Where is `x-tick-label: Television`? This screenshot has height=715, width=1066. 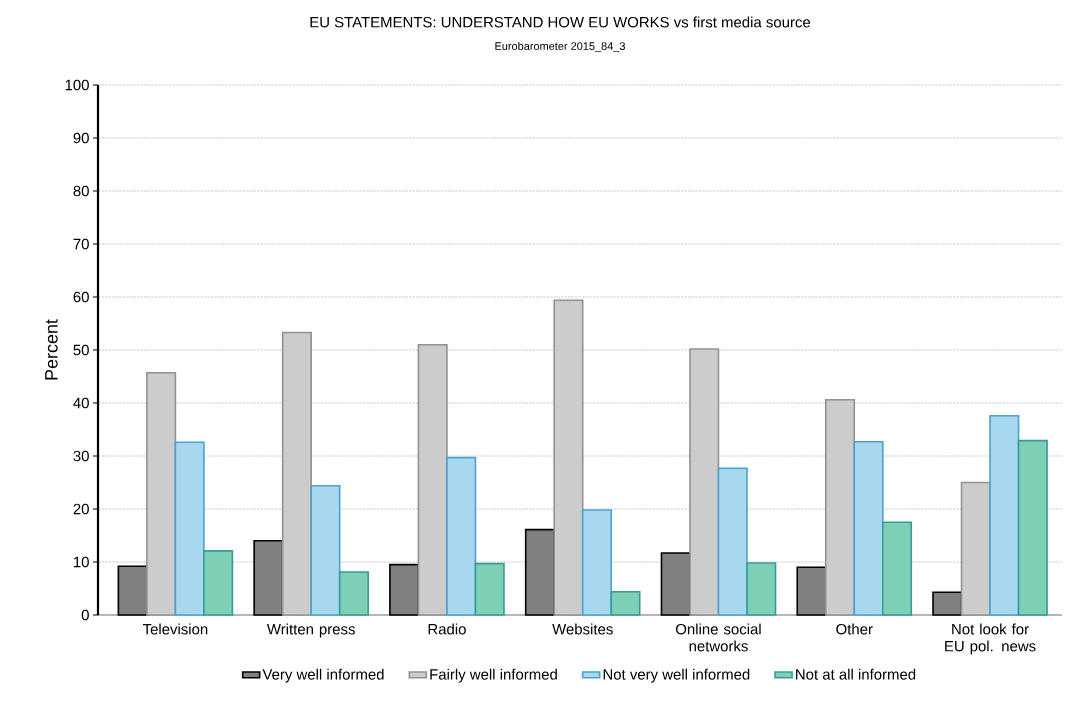 x-tick-label: Television is located at coordinates (175, 629).